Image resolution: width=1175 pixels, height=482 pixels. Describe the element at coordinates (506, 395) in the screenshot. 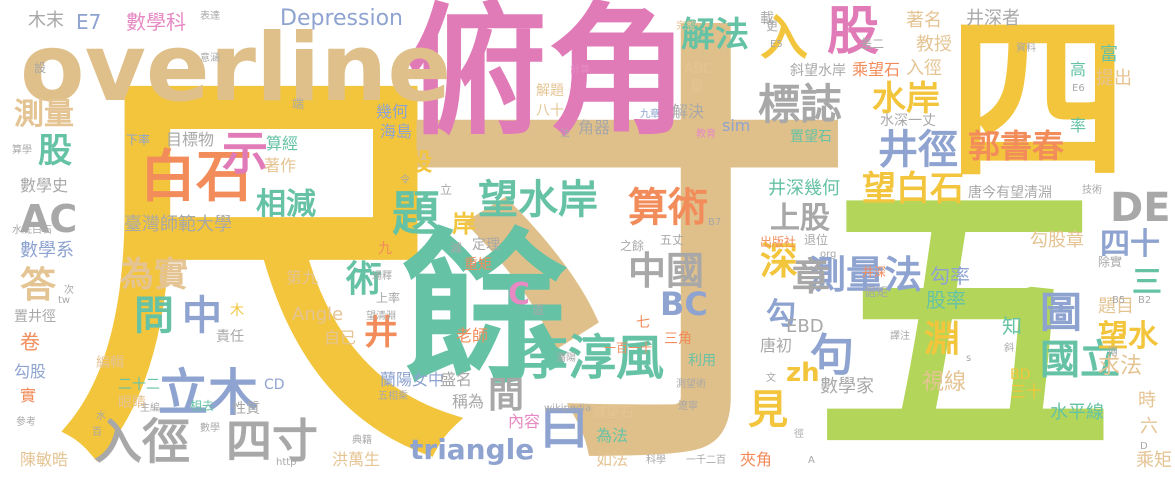

I see `word: 間` at that location.